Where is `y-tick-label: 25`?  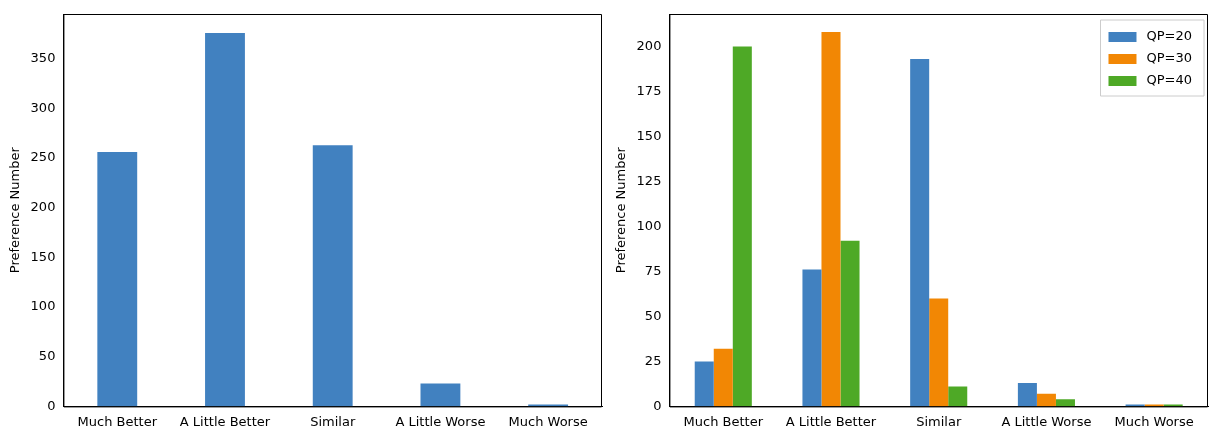 y-tick-label: 25 is located at coordinates (653, 360).